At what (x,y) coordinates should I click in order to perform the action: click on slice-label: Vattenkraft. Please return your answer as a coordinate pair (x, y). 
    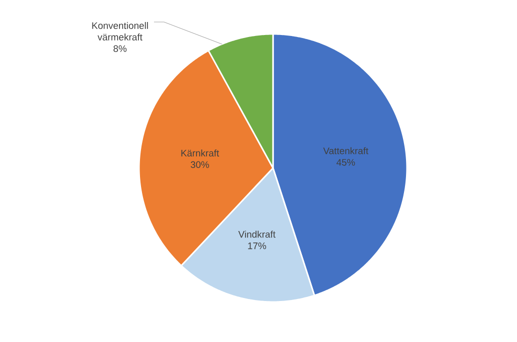
    Looking at the image, I should click on (345, 150).